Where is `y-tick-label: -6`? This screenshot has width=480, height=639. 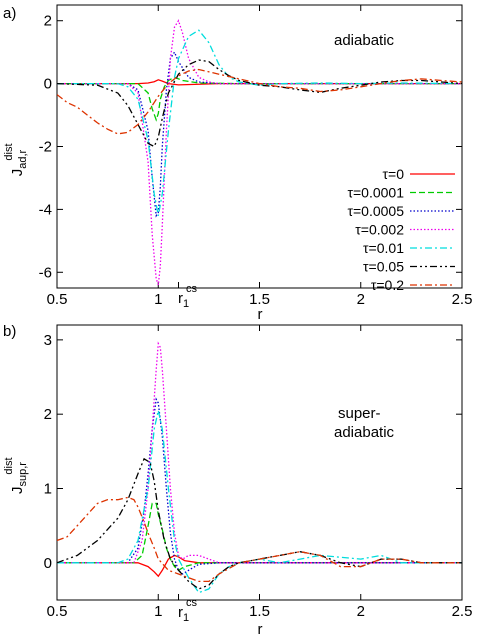 y-tick-label: -6 is located at coordinates (45, 272).